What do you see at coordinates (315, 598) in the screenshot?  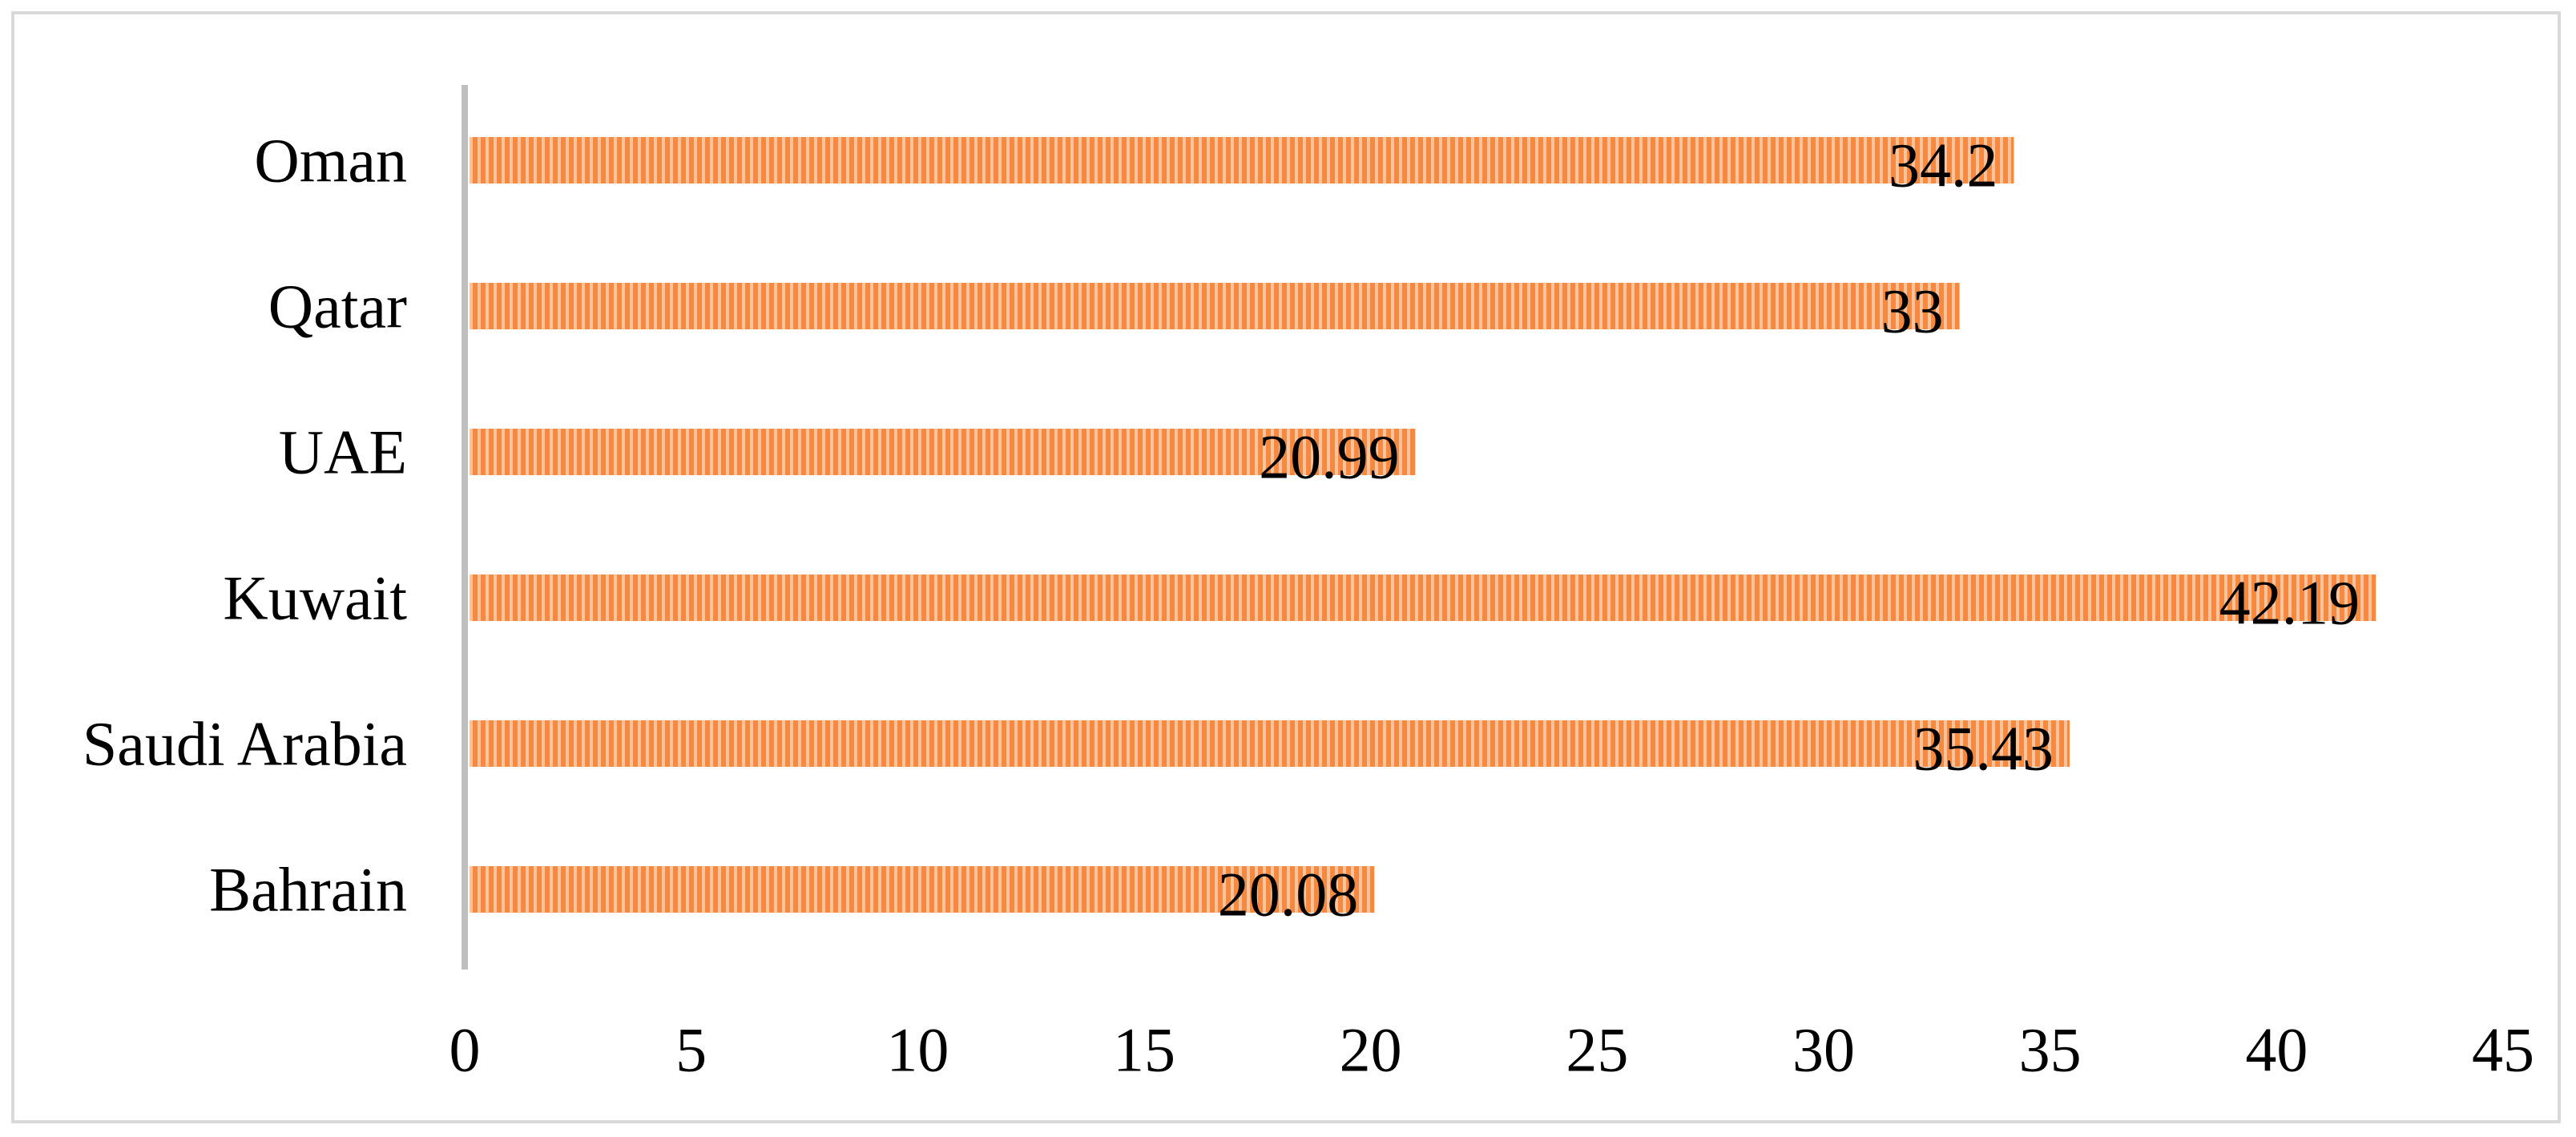 I see `category-label: Kuwait` at bounding box center [315, 598].